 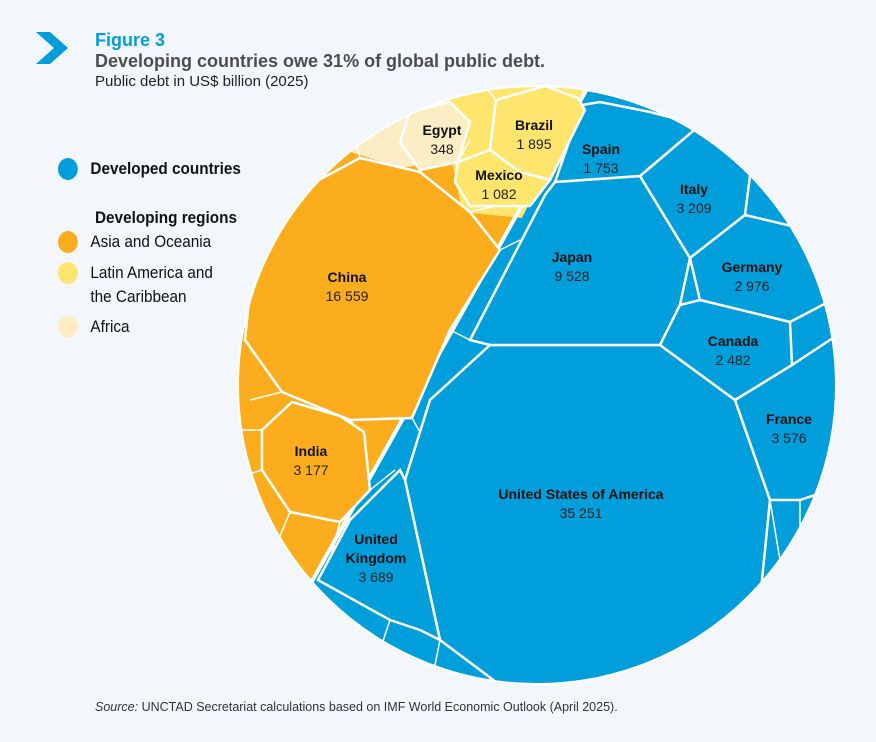 I want to click on cell-label: United Kingdom 3 689, so click(x=376, y=558).